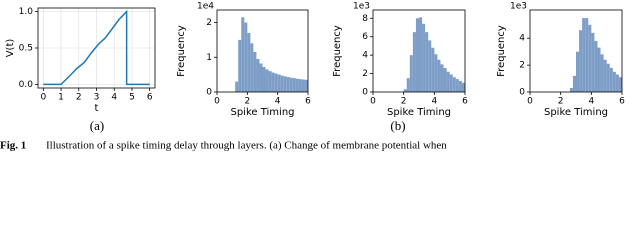 The image size is (640, 240). What do you see at coordinates (397, 125) in the screenshot?
I see `subcaption: (b)` at bounding box center [397, 125].